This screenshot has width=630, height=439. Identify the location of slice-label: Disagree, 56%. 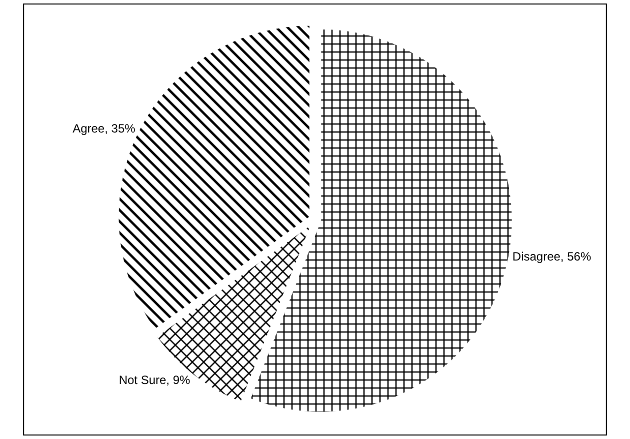
(552, 257).